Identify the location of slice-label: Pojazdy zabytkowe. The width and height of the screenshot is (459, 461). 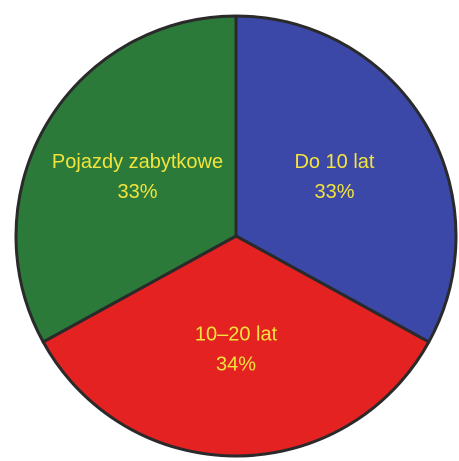
(137, 162).